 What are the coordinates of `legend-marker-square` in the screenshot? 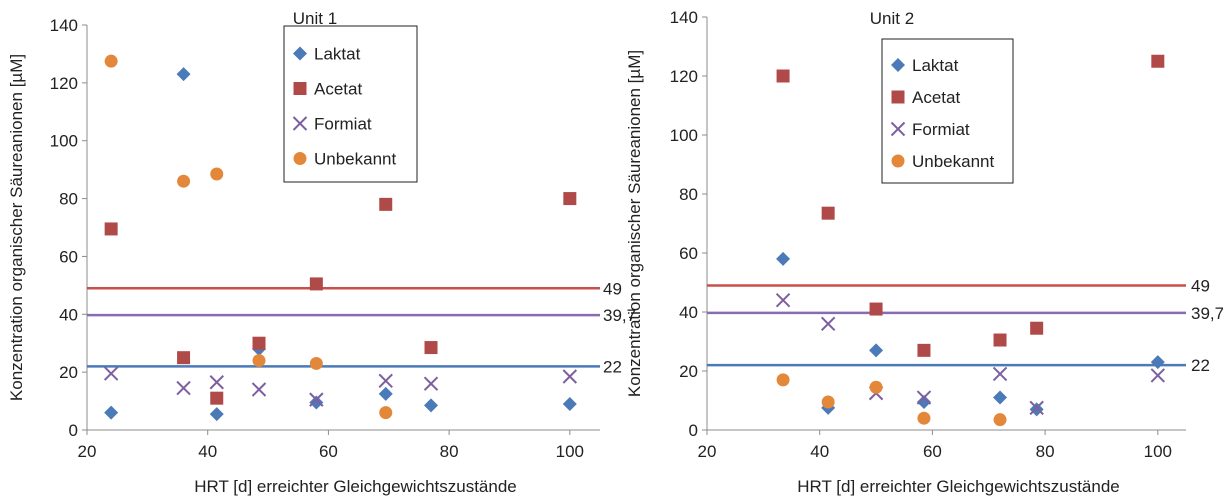 It's located at (300, 88).